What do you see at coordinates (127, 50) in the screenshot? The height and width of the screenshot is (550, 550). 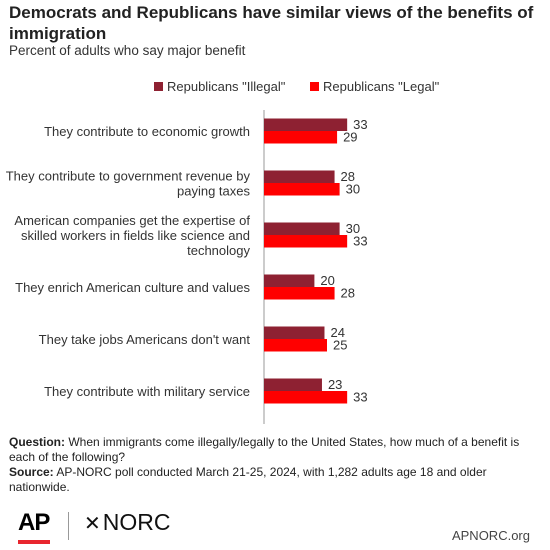 I see `chart-subtitle: Percent of adults who say major benefit` at bounding box center [127, 50].